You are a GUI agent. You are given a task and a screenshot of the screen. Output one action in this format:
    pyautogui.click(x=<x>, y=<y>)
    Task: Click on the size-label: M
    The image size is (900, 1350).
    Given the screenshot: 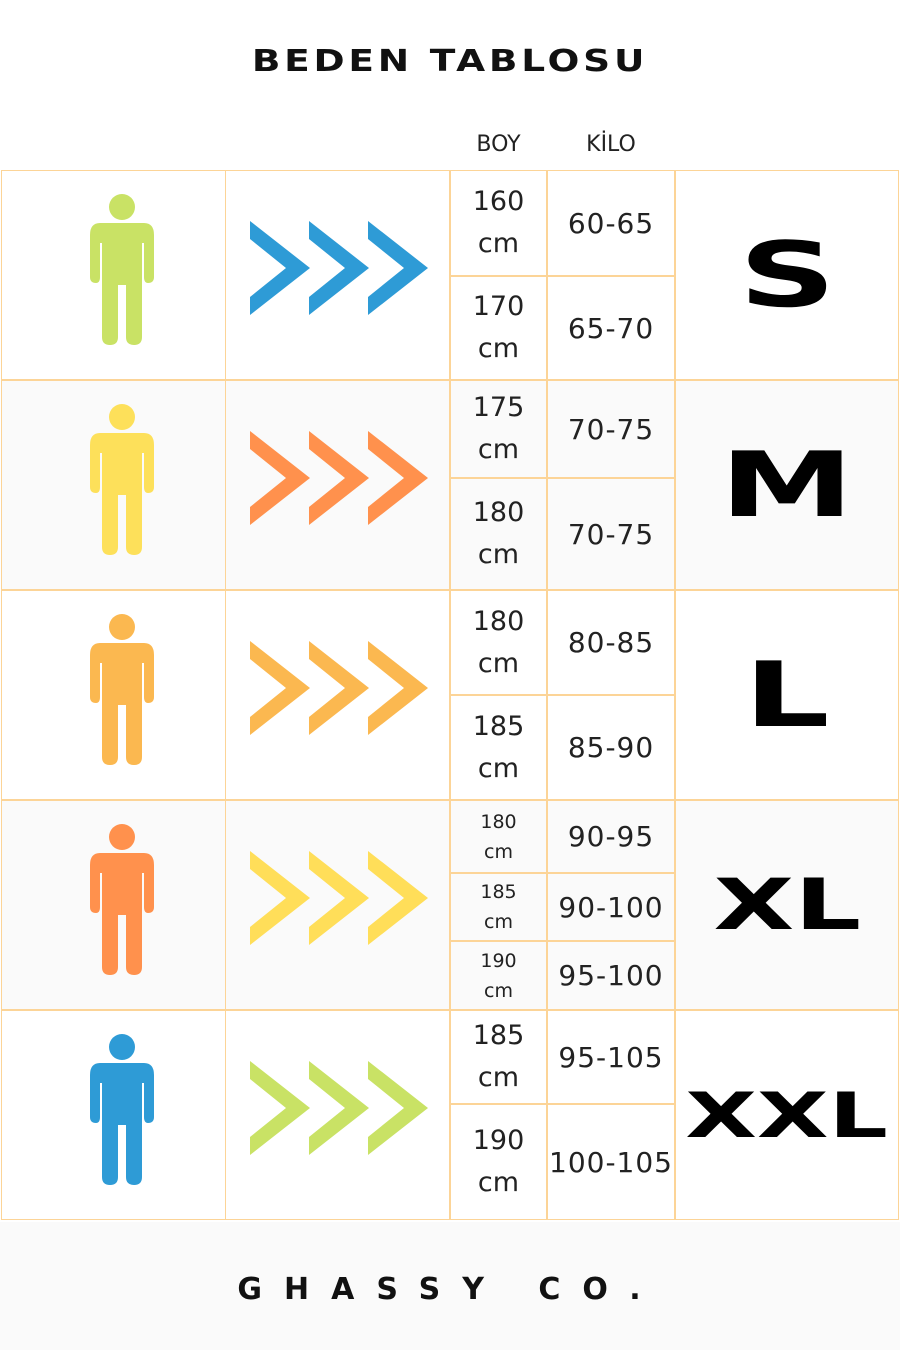 What is the action you would take?
    pyautogui.click(x=787, y=485)
    